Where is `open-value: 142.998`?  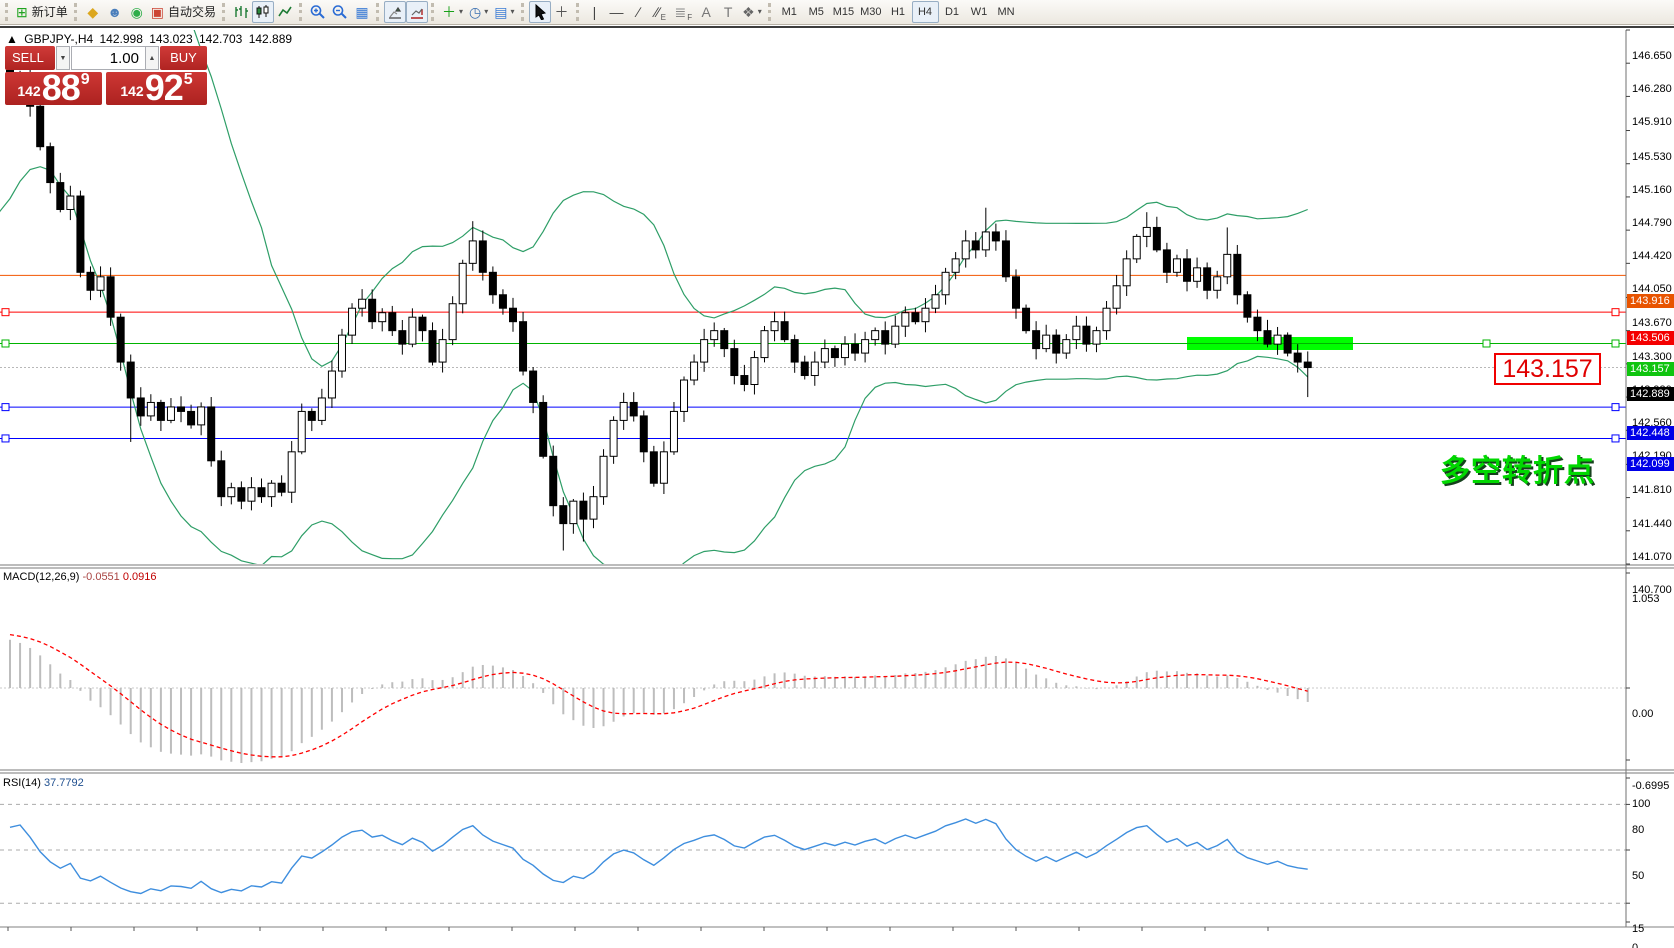
open-value: 142.998 is located at coordinates (121, 39).